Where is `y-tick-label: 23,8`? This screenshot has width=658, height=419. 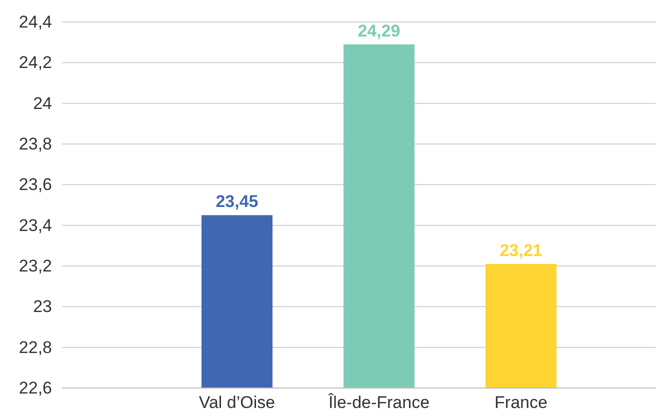 y-tick-label: 23,8 is located at coordinates (35, 144).